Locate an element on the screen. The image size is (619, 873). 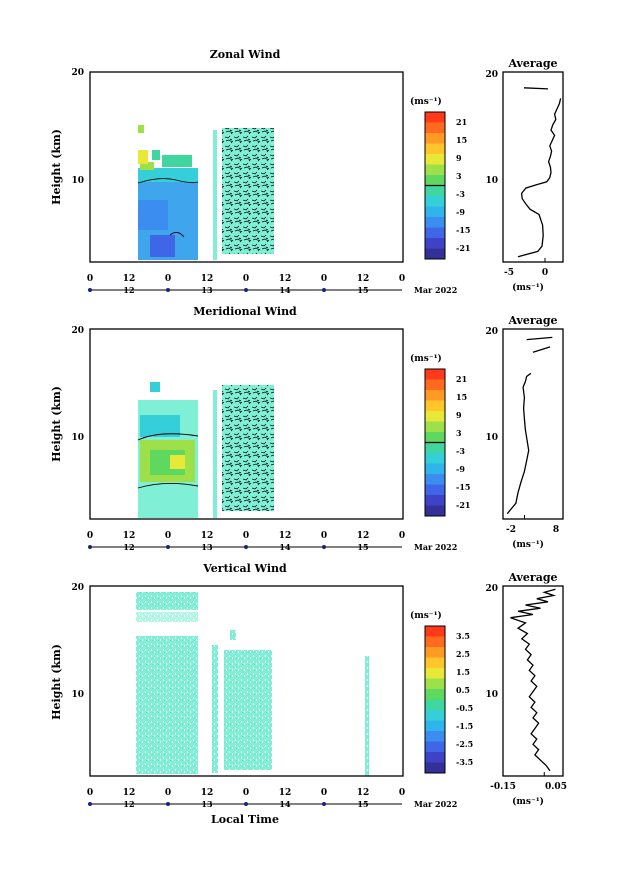
panel-title: Meridional Wind is located at coordinates (245, 311).